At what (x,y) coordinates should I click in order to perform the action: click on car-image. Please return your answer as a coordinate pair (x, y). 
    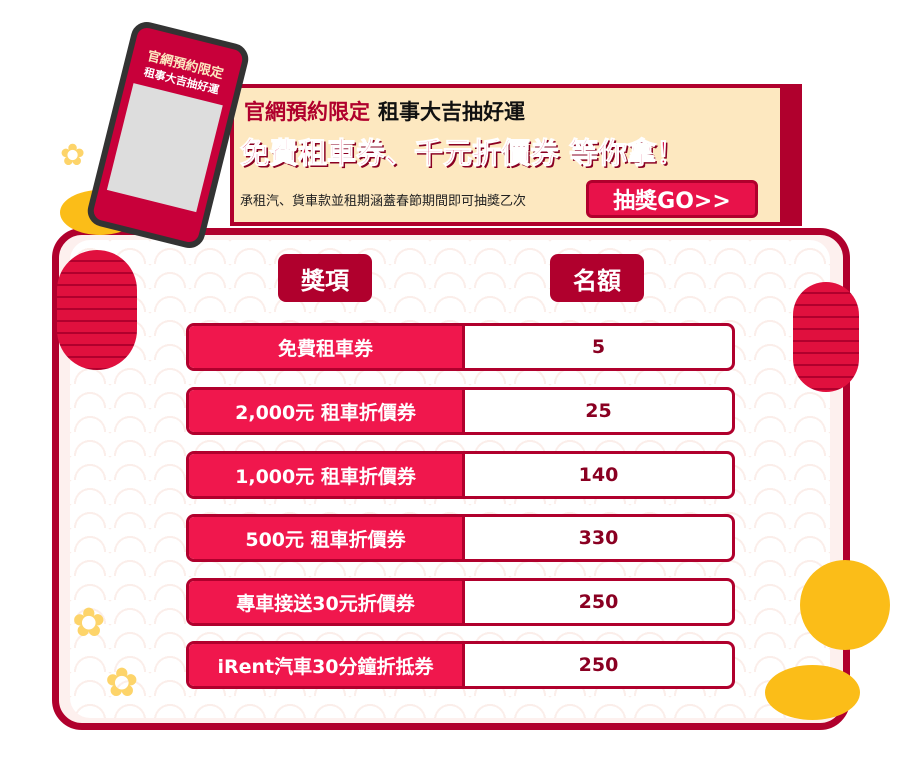
    Looking at the image, I should click on (164, 148).